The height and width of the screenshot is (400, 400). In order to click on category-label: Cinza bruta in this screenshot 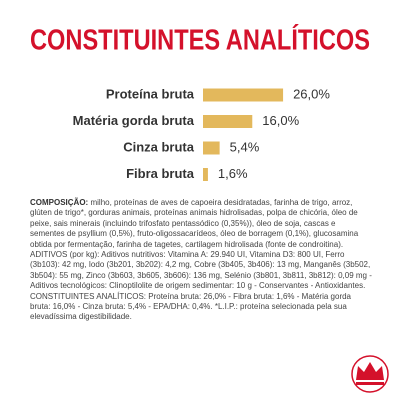, I will do `click(159, 146)`.